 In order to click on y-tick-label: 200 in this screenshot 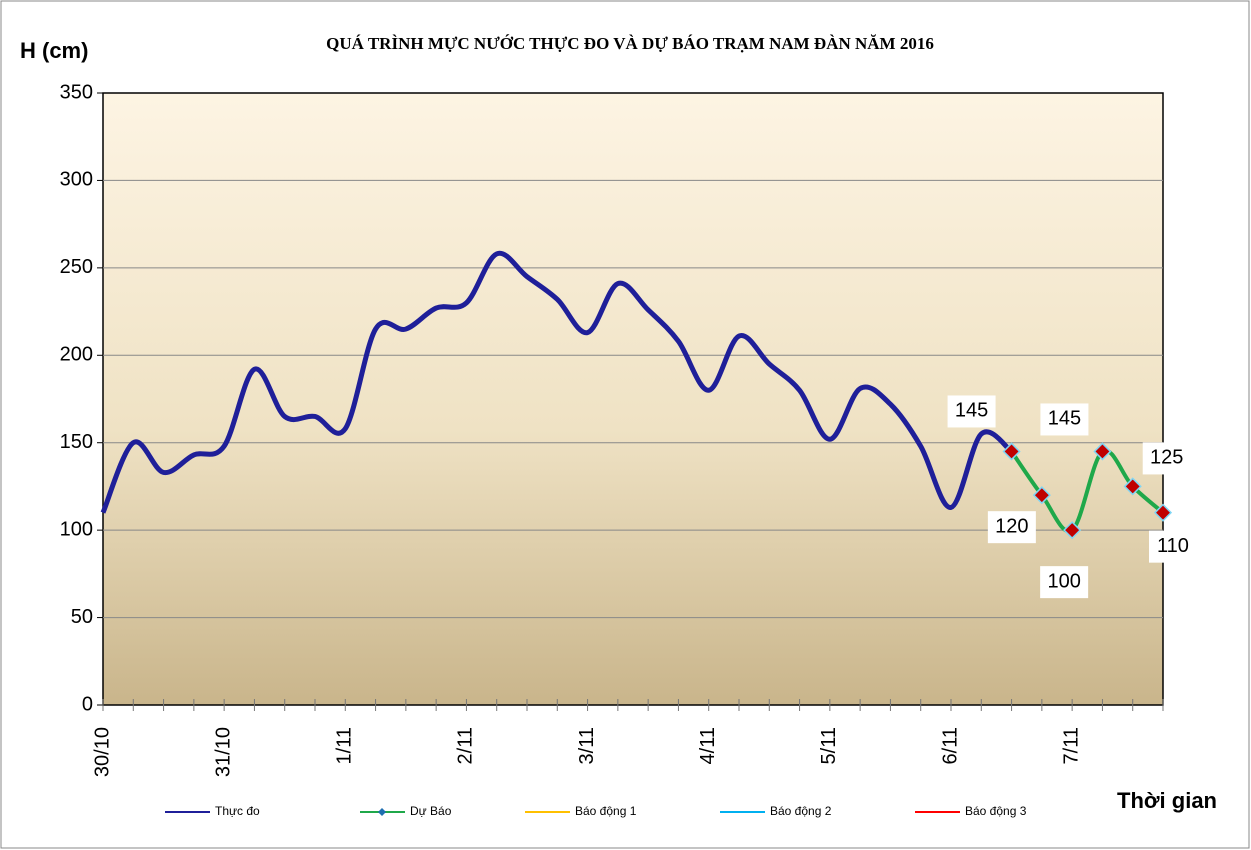, I will do `click(76, 355)`.